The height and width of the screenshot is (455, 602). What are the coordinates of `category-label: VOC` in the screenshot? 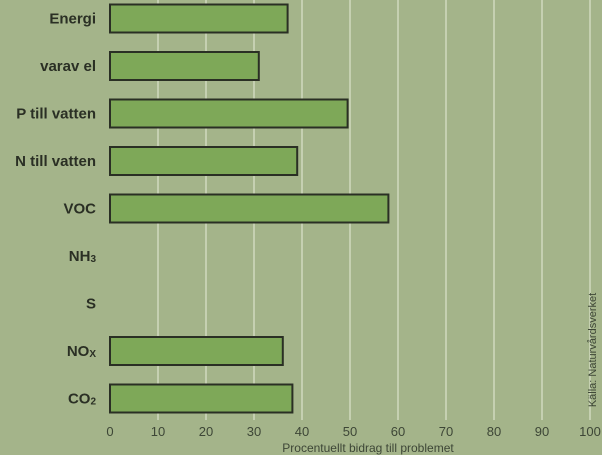 It's located at (79, 209).